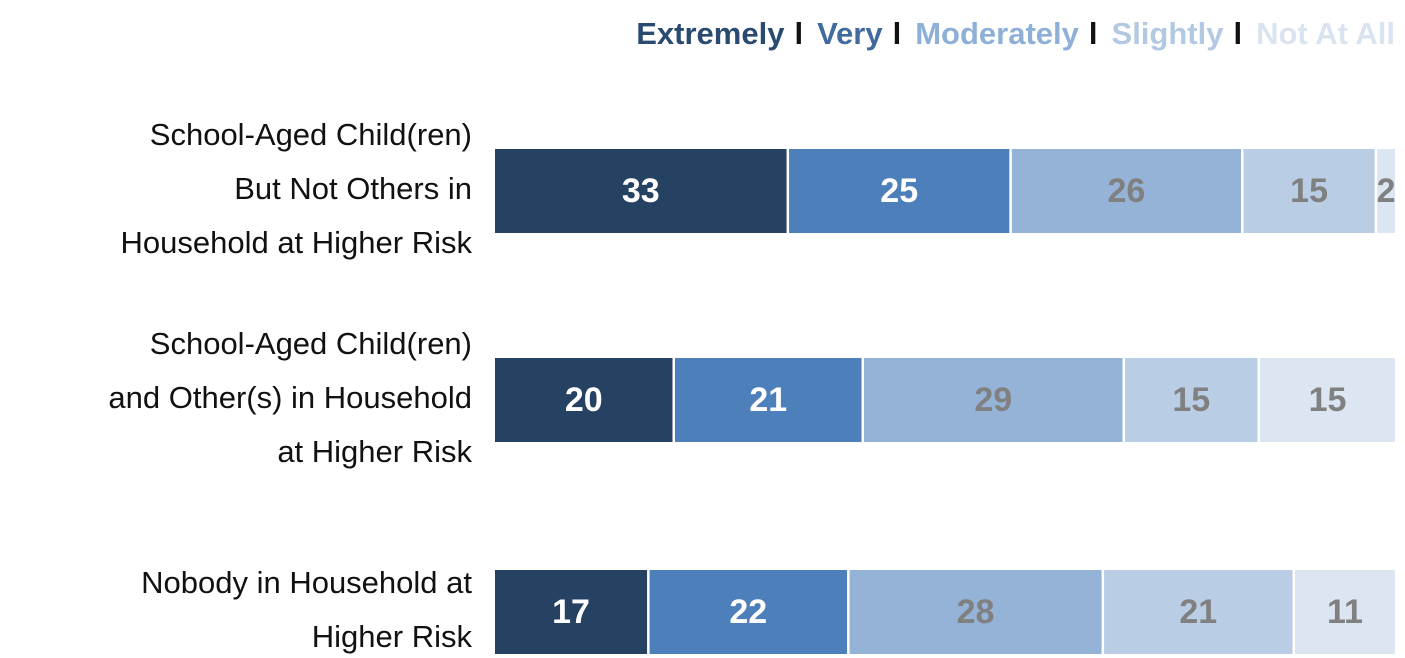  Describe the element at coordinates (374, 451) in the screenshot. I see `category-label-line: at Higher Risk` at that location.